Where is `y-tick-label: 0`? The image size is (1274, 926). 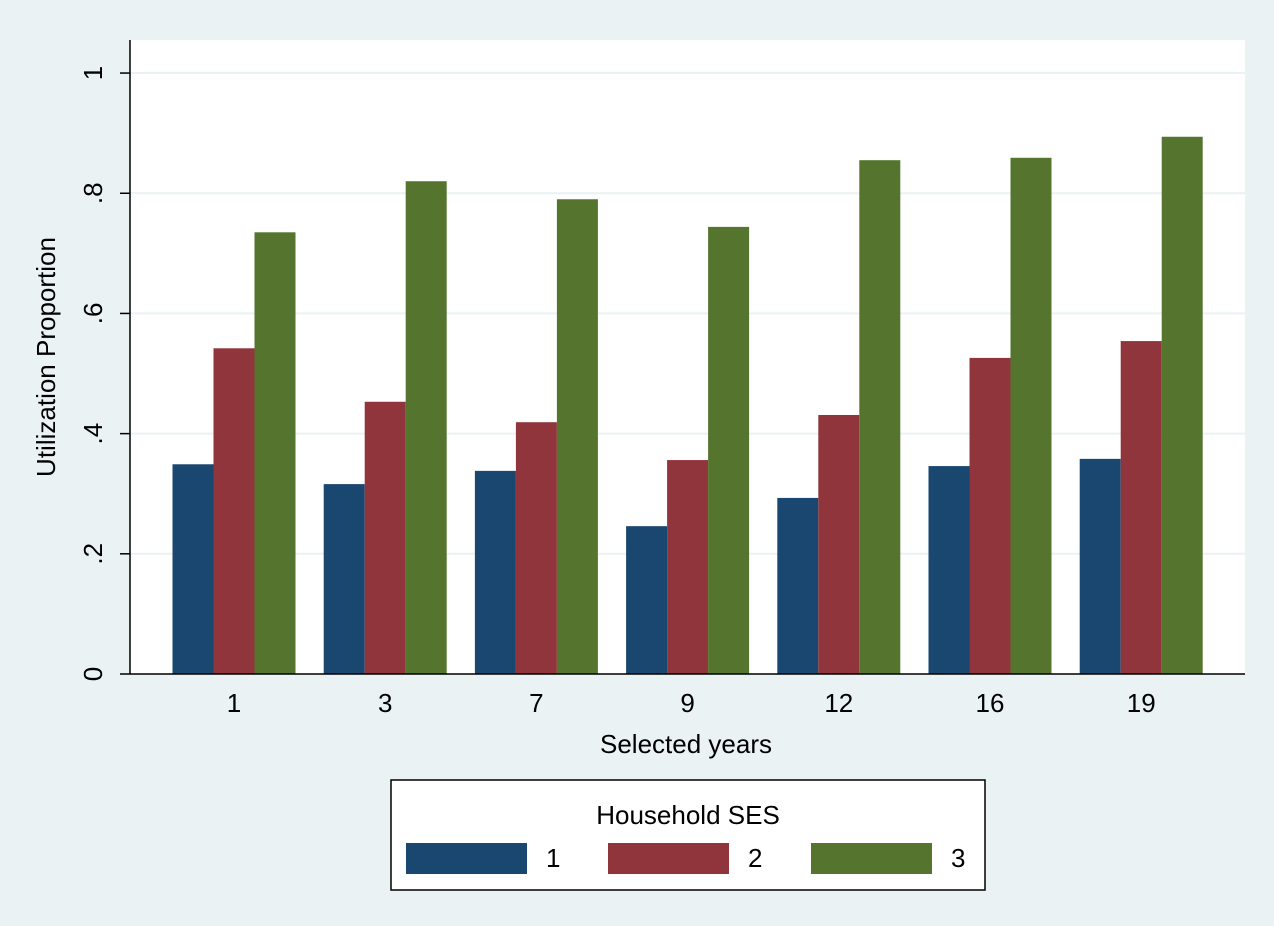
y-tick-label: 0 is located at coordinates (93, 674).